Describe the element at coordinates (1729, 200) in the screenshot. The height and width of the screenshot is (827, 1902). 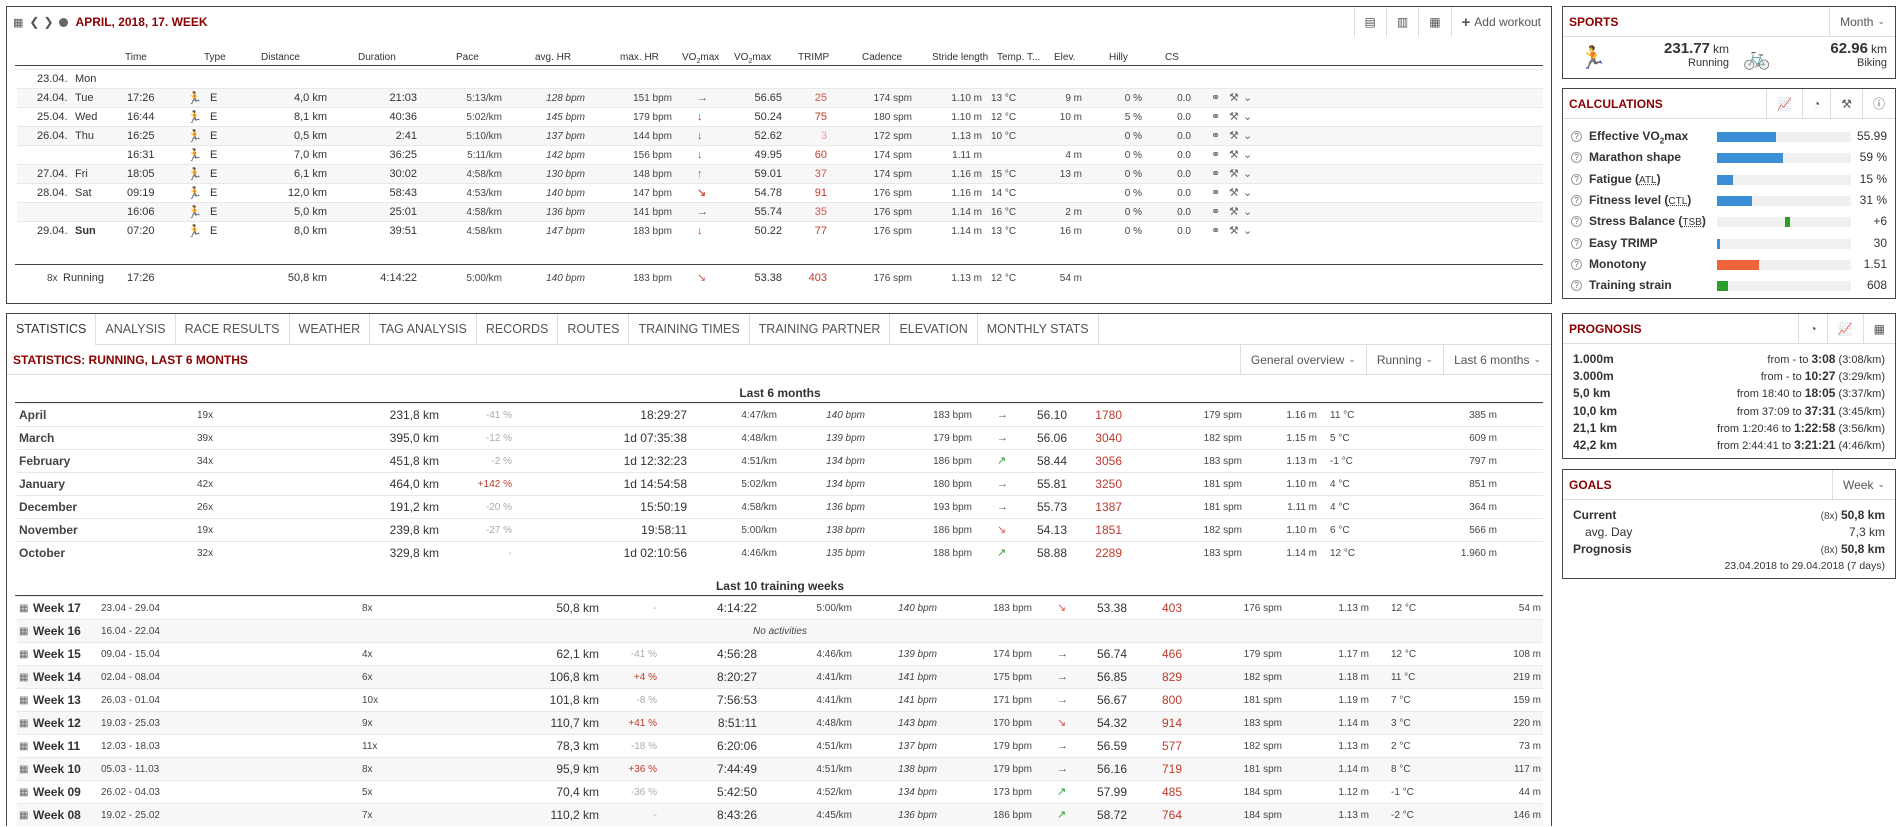
I see `calculation-row: ? Fitness level (CTL) 31 %` at that location.